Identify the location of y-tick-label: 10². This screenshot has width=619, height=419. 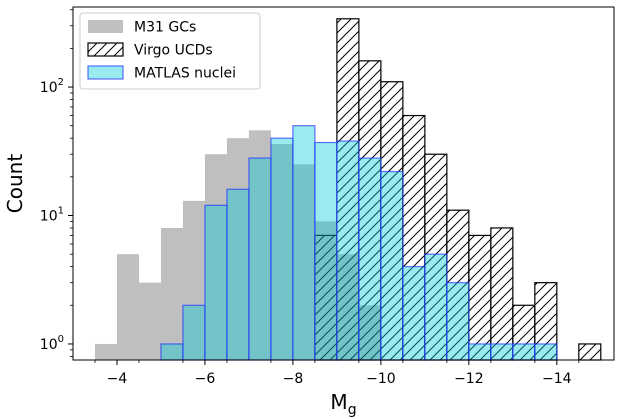
(52, 86).